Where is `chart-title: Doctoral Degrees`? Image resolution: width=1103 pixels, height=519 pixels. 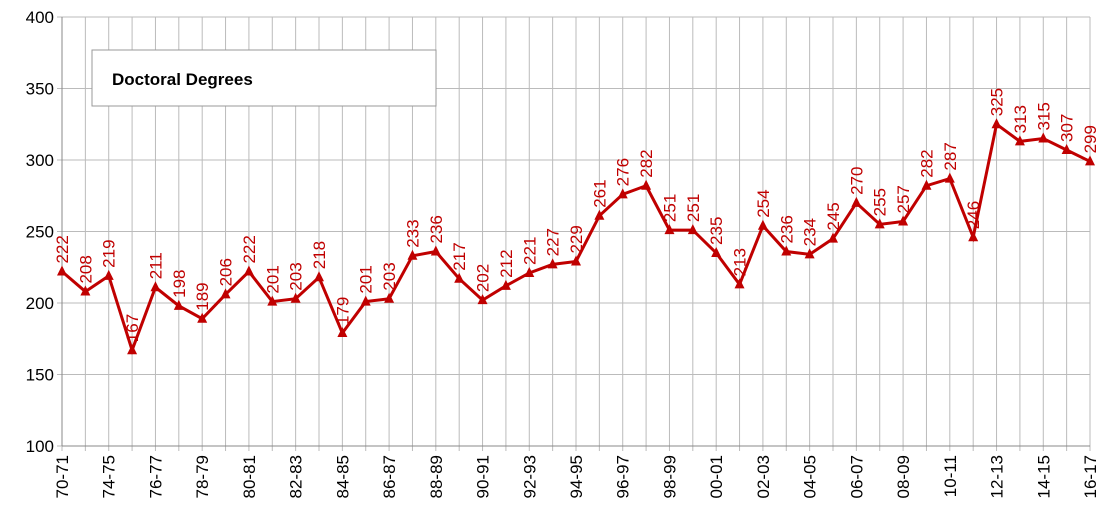 chart-title: Doctoral Degrees is located at coordinates (182, 79).